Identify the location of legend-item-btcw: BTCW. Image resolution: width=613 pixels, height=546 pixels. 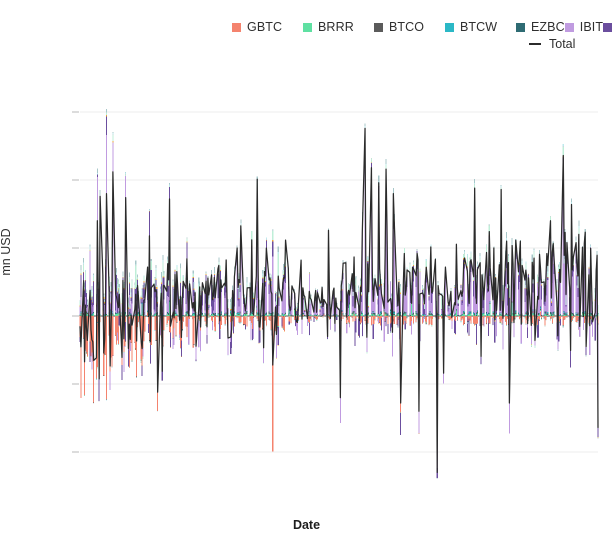
(480, 27).